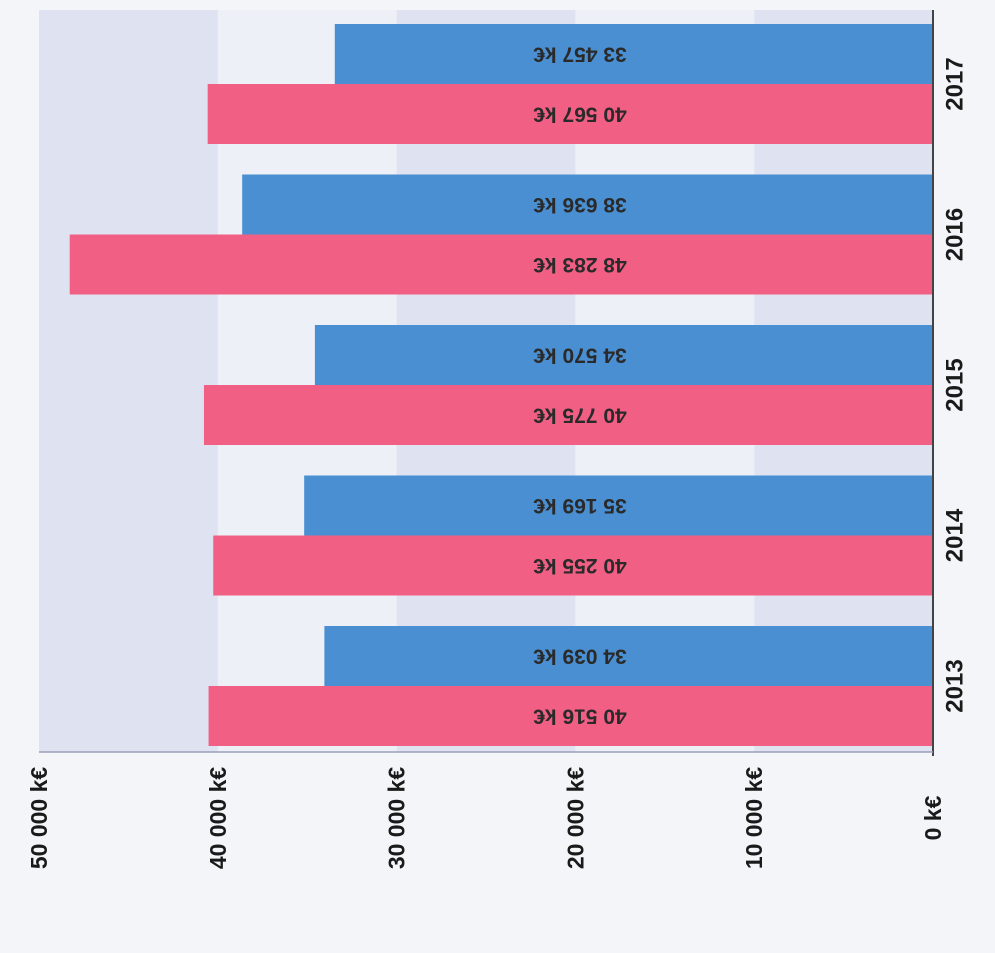 The width and height of the screenshot is (995, 953). I want to click on bar-data-label: 34 039 k€, so click(580, 656).